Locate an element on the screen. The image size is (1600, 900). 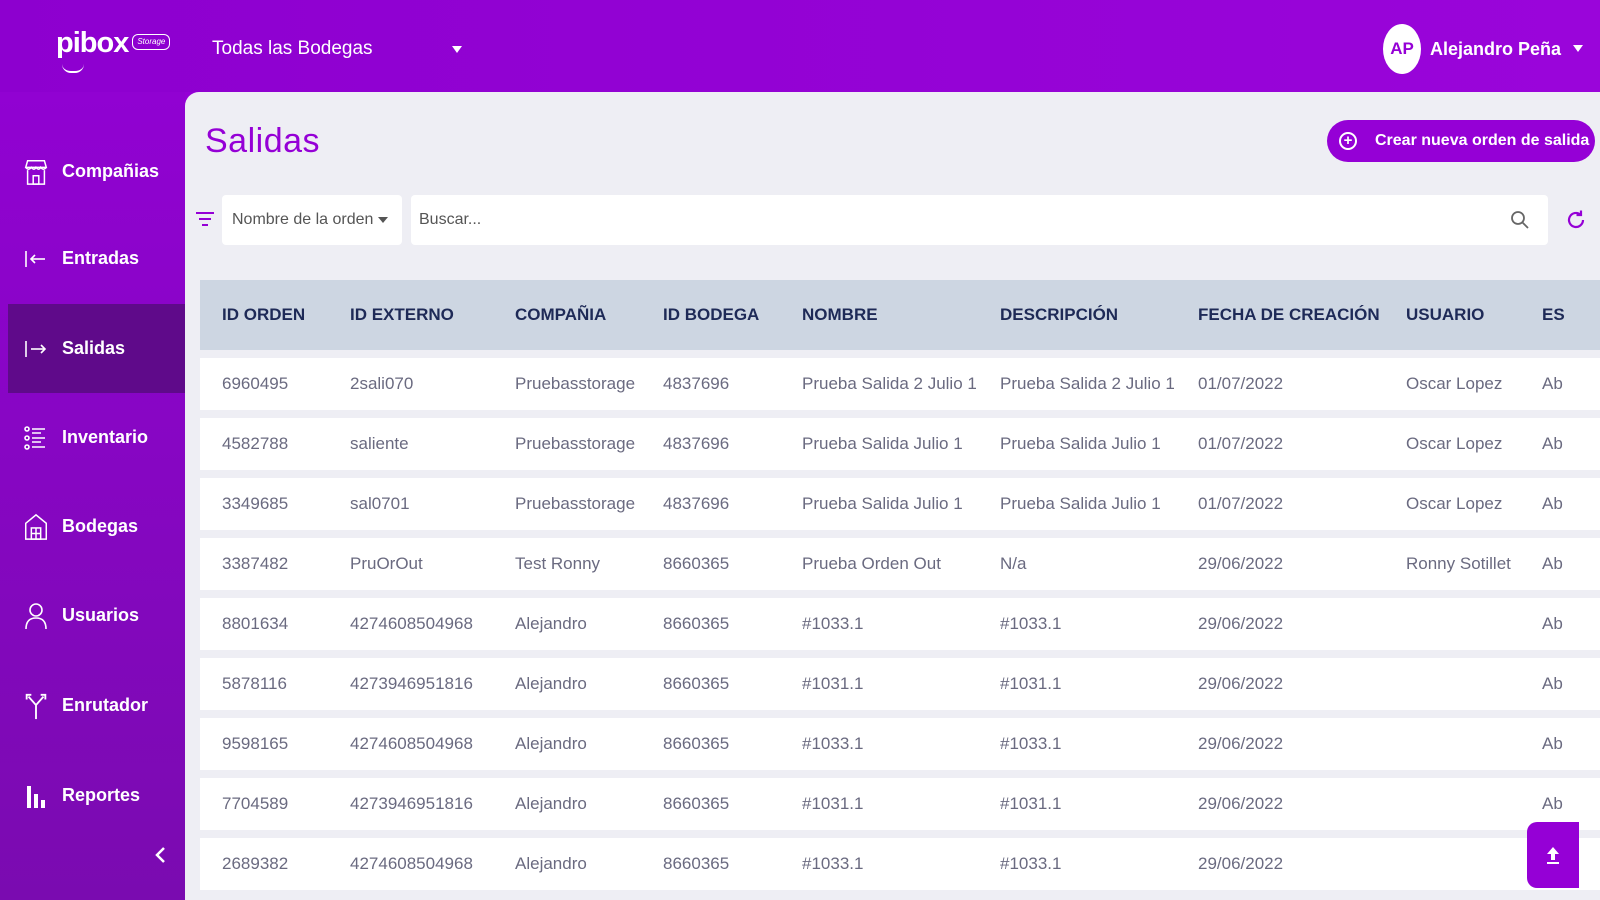
filter-field-select: Nombre de la orden is located at coordinates (312, 220).